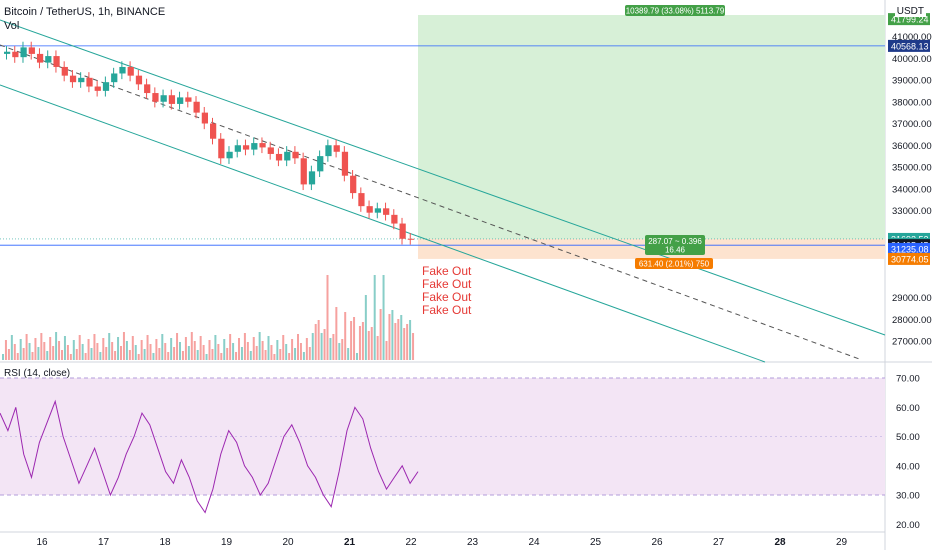 Image resolution: width=932 pixels, height=550 pixels. I want to click on price-tick-label: 29000.00, so click(912, 298).